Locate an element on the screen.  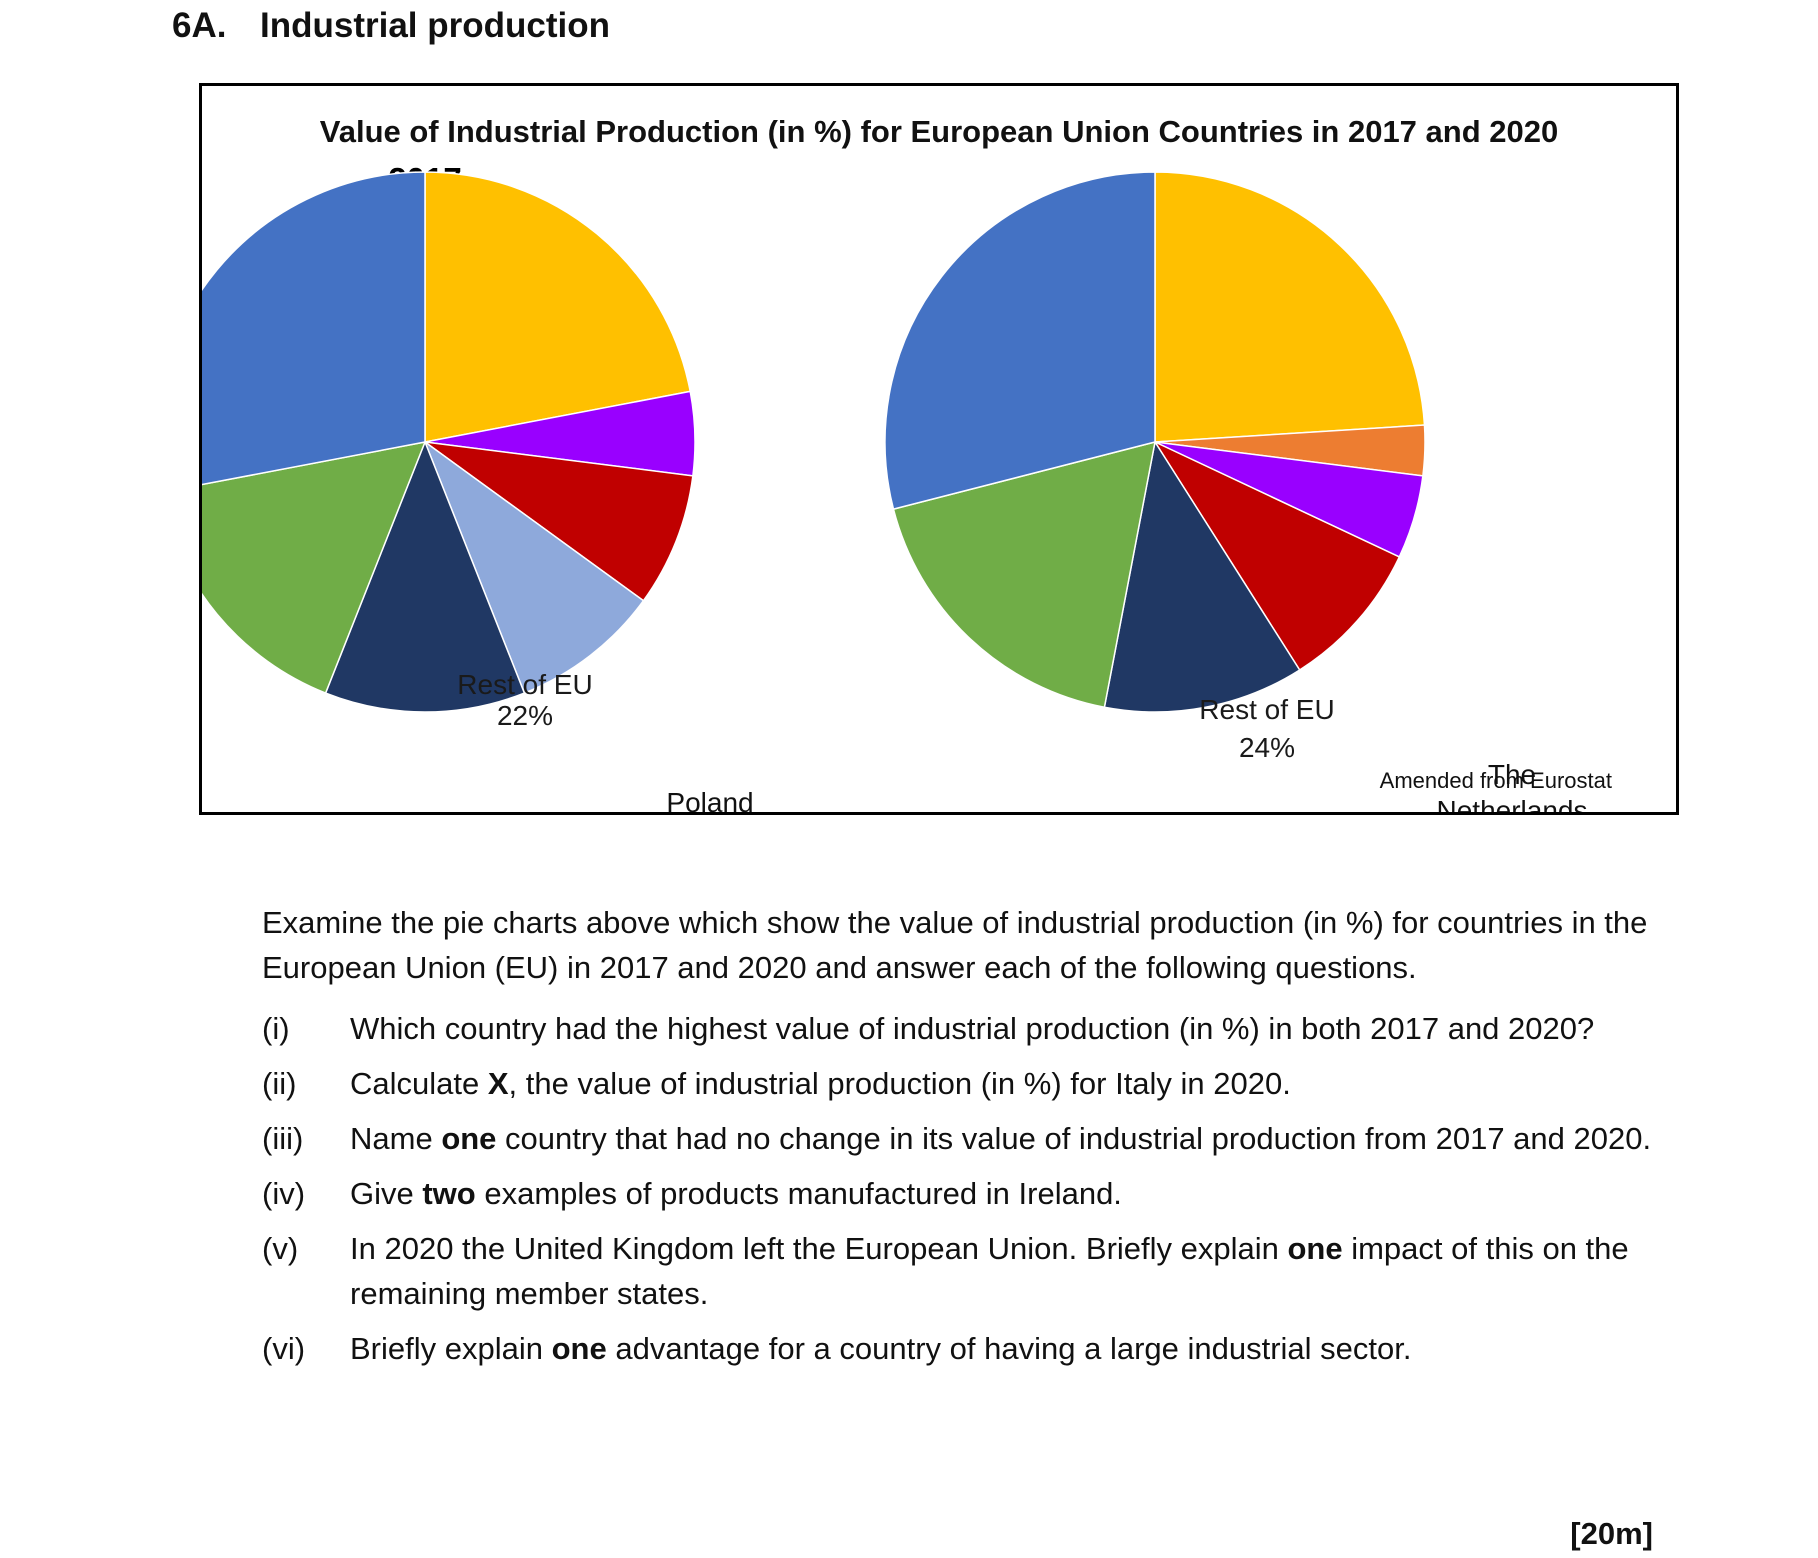
question-emphasis: two is located at coordinates (449, 1193).